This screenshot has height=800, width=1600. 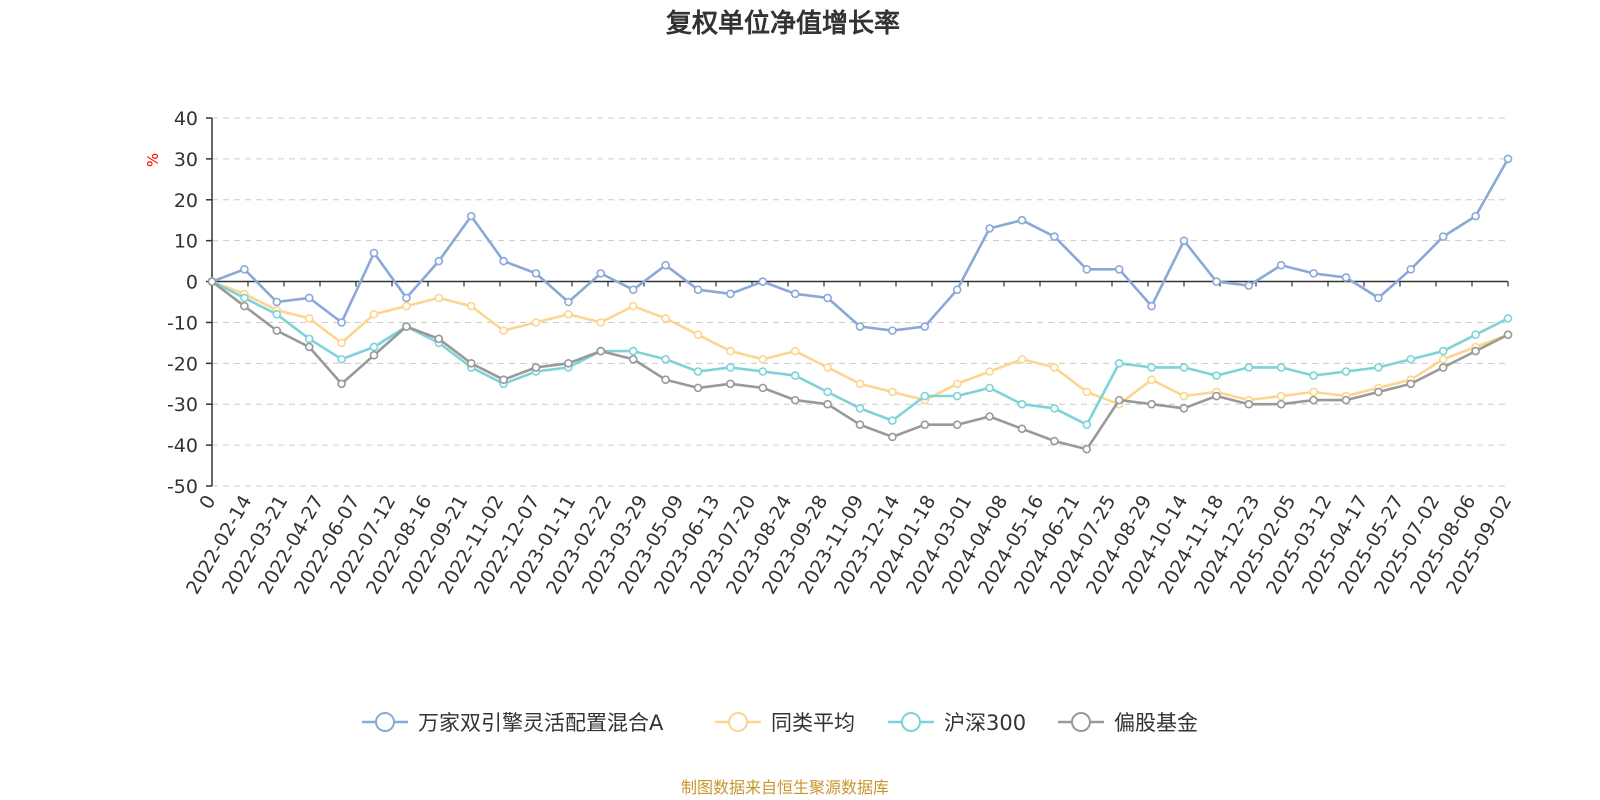 I want to click on legend-item: 万家双引擎灵活配置混合A, so click(x=513, y=723).